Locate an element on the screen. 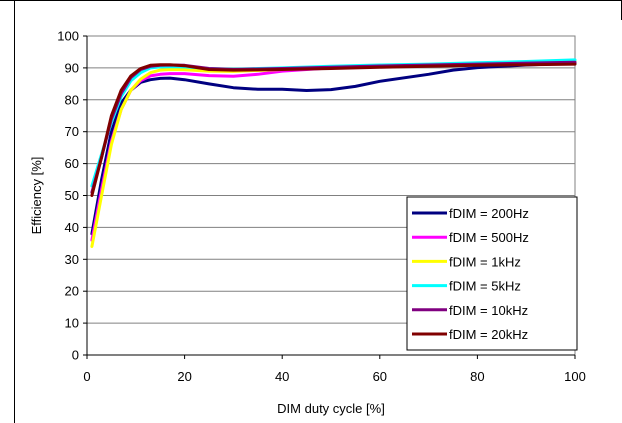 The width and height of the screenshot is (622, 423). legend-label: fDIM = 10kHz is located at coordinates (488, 310).